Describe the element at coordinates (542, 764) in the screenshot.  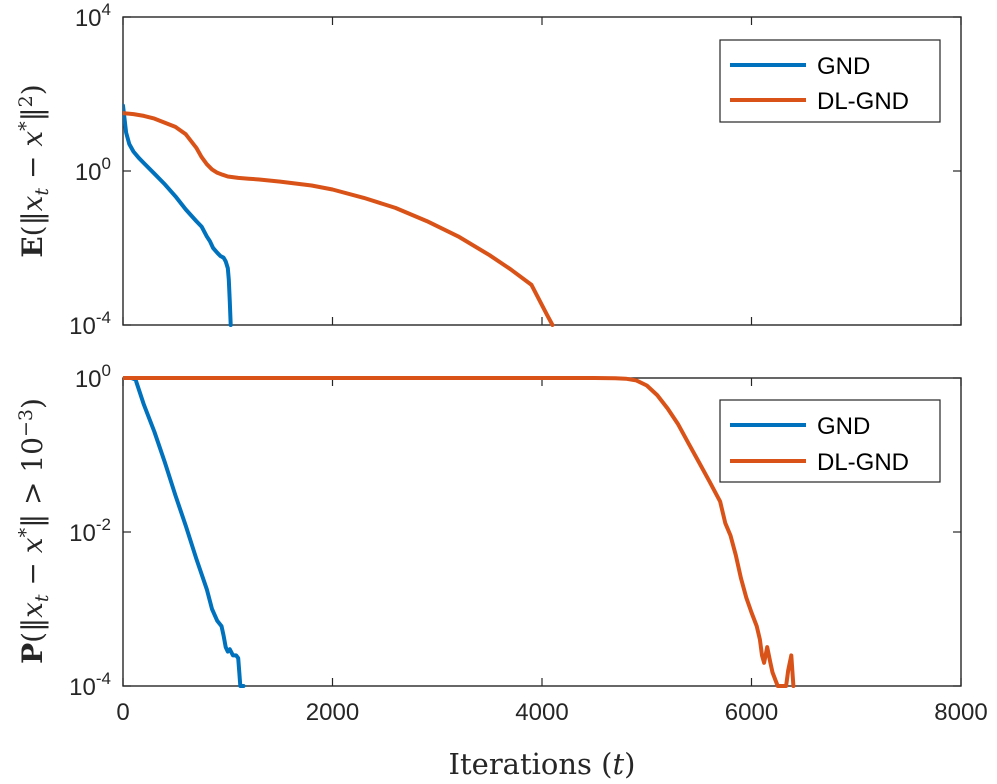
I see `x-axis-label: Iterations (t)` at that location.